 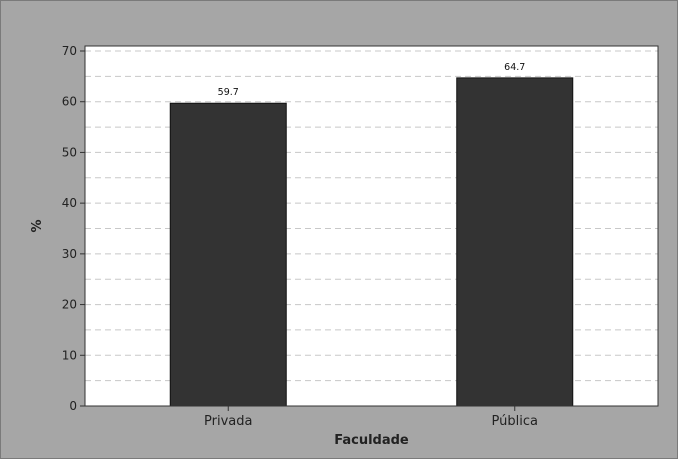 I want to click on x-axis-title: Faculdade, so click(x=371, y=440).